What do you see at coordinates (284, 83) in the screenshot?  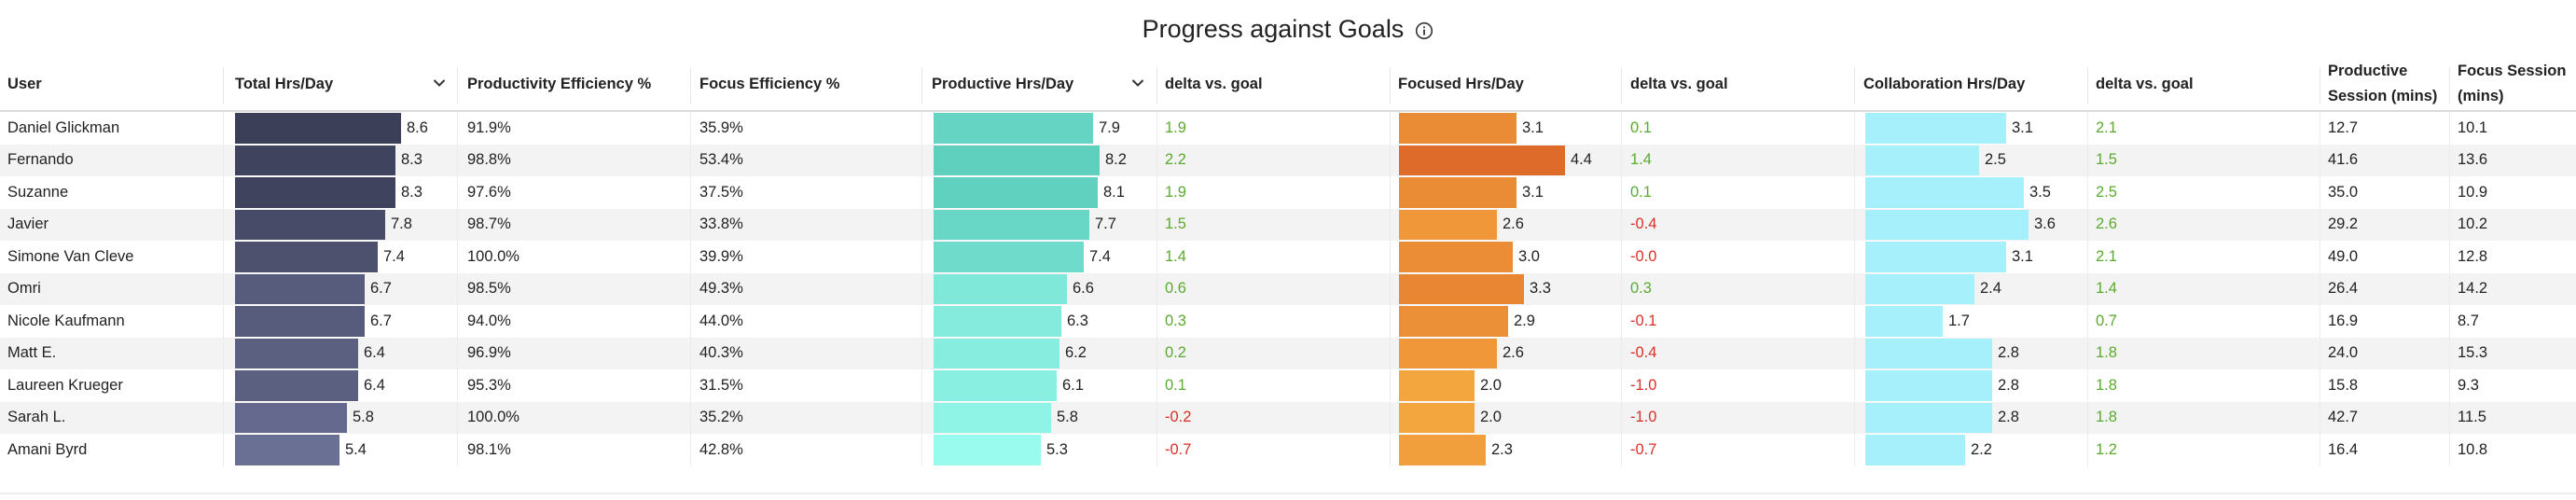 I see `header-total-hrs: Total Hrs/Day` at bounding box center [284, 83].